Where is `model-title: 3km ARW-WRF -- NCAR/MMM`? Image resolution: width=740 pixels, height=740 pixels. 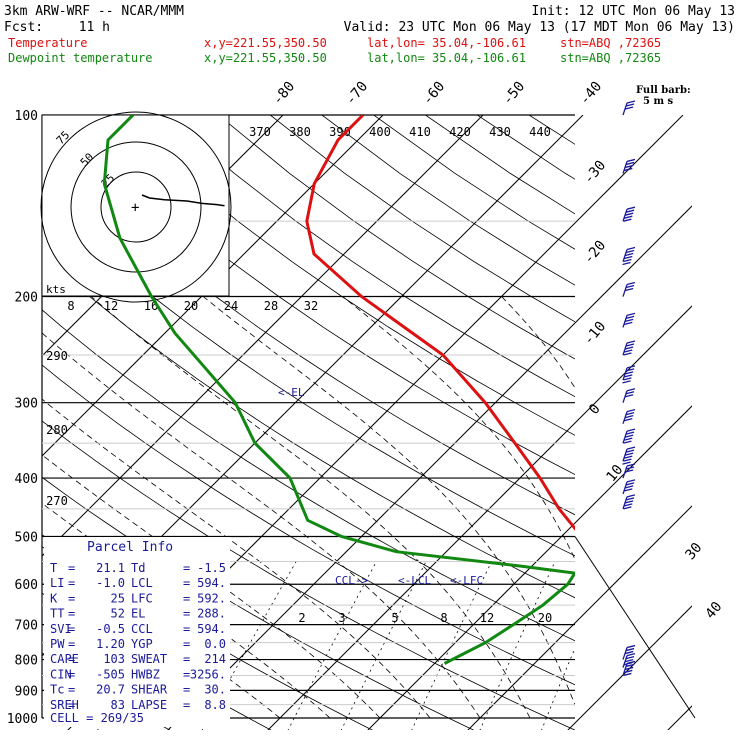
model-title: 3km ARW-WRF -- NCAR/MMM is located at coordinates (94, 11).